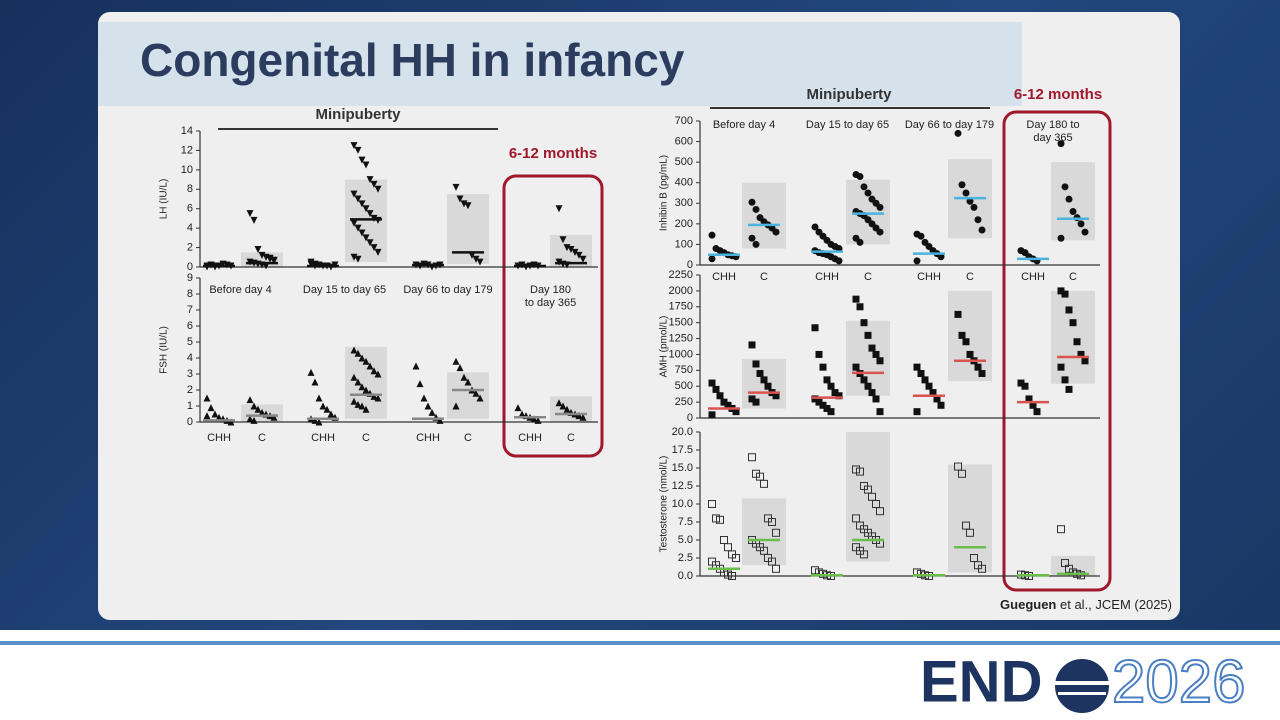  Describe the element at coordinates (681, 323) in the screenshot. I see `y-tick-label: 1500` at that location.